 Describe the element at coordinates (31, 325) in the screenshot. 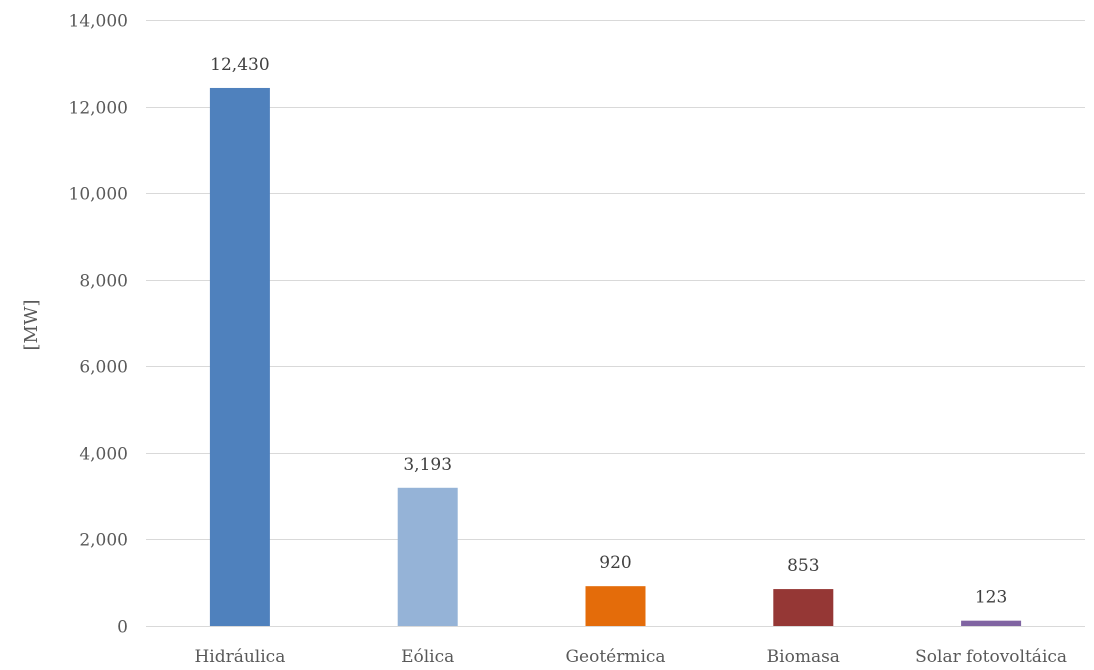

I see `y-axis-title: [MW]` at that location.